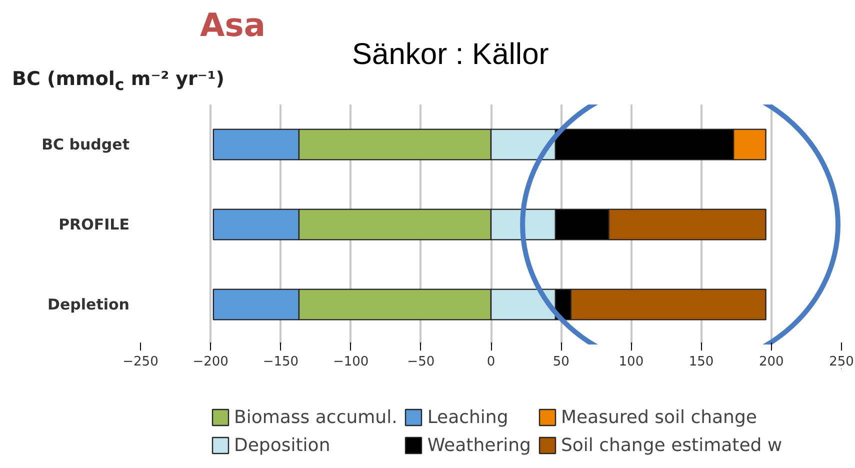 The width and height of the screenshot is (855, 468). I want to click on x-tick-label: 200, so click(771, 362).